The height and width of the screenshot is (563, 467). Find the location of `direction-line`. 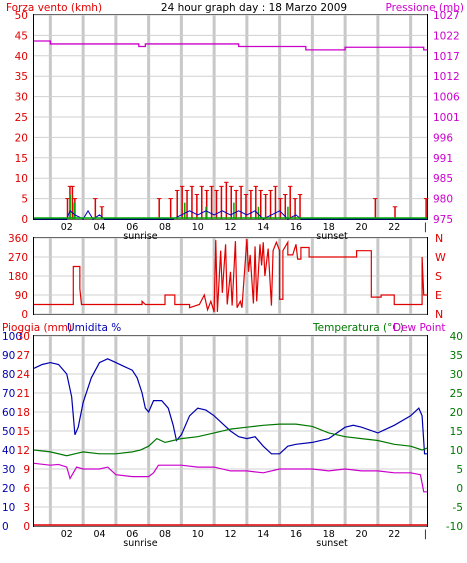

direction-line is located at coordinates (230, 276).